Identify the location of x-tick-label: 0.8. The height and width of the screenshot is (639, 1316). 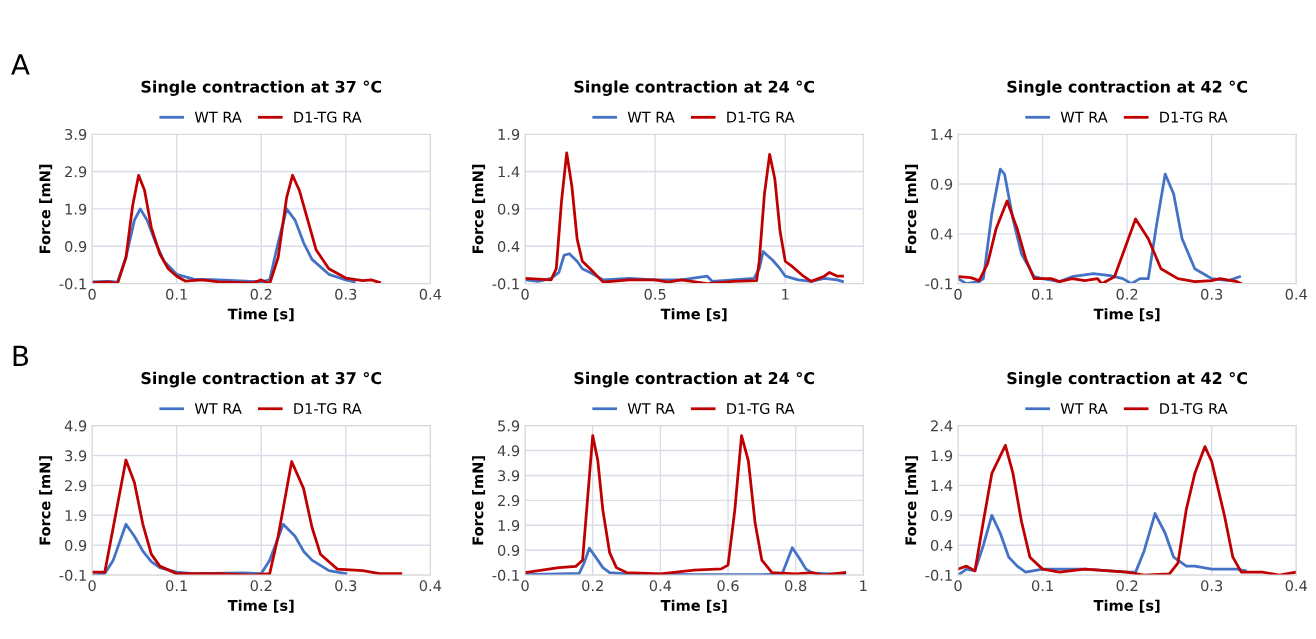
(796, 586).